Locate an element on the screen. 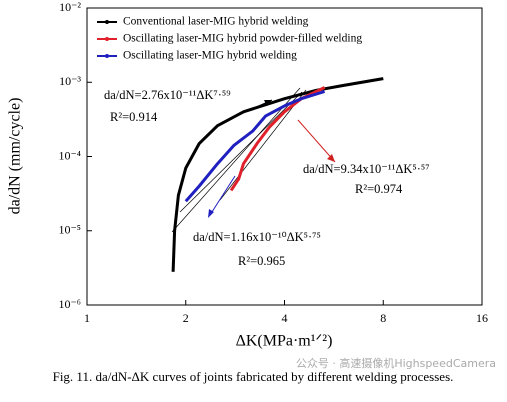  x-tick-label: 16 is located at coordinates (482, 318).